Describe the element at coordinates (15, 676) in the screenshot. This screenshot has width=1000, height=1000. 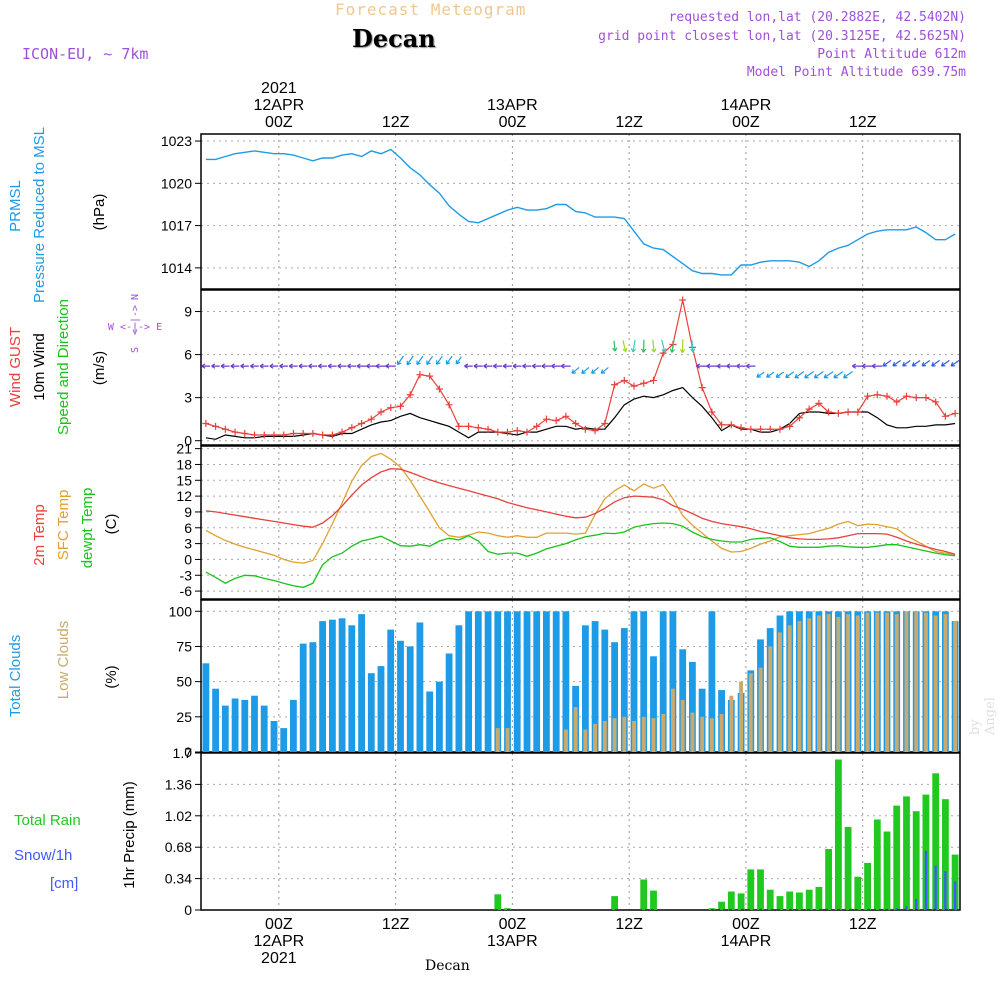
I see `label-total-clouds: Total Clouds` at that location.